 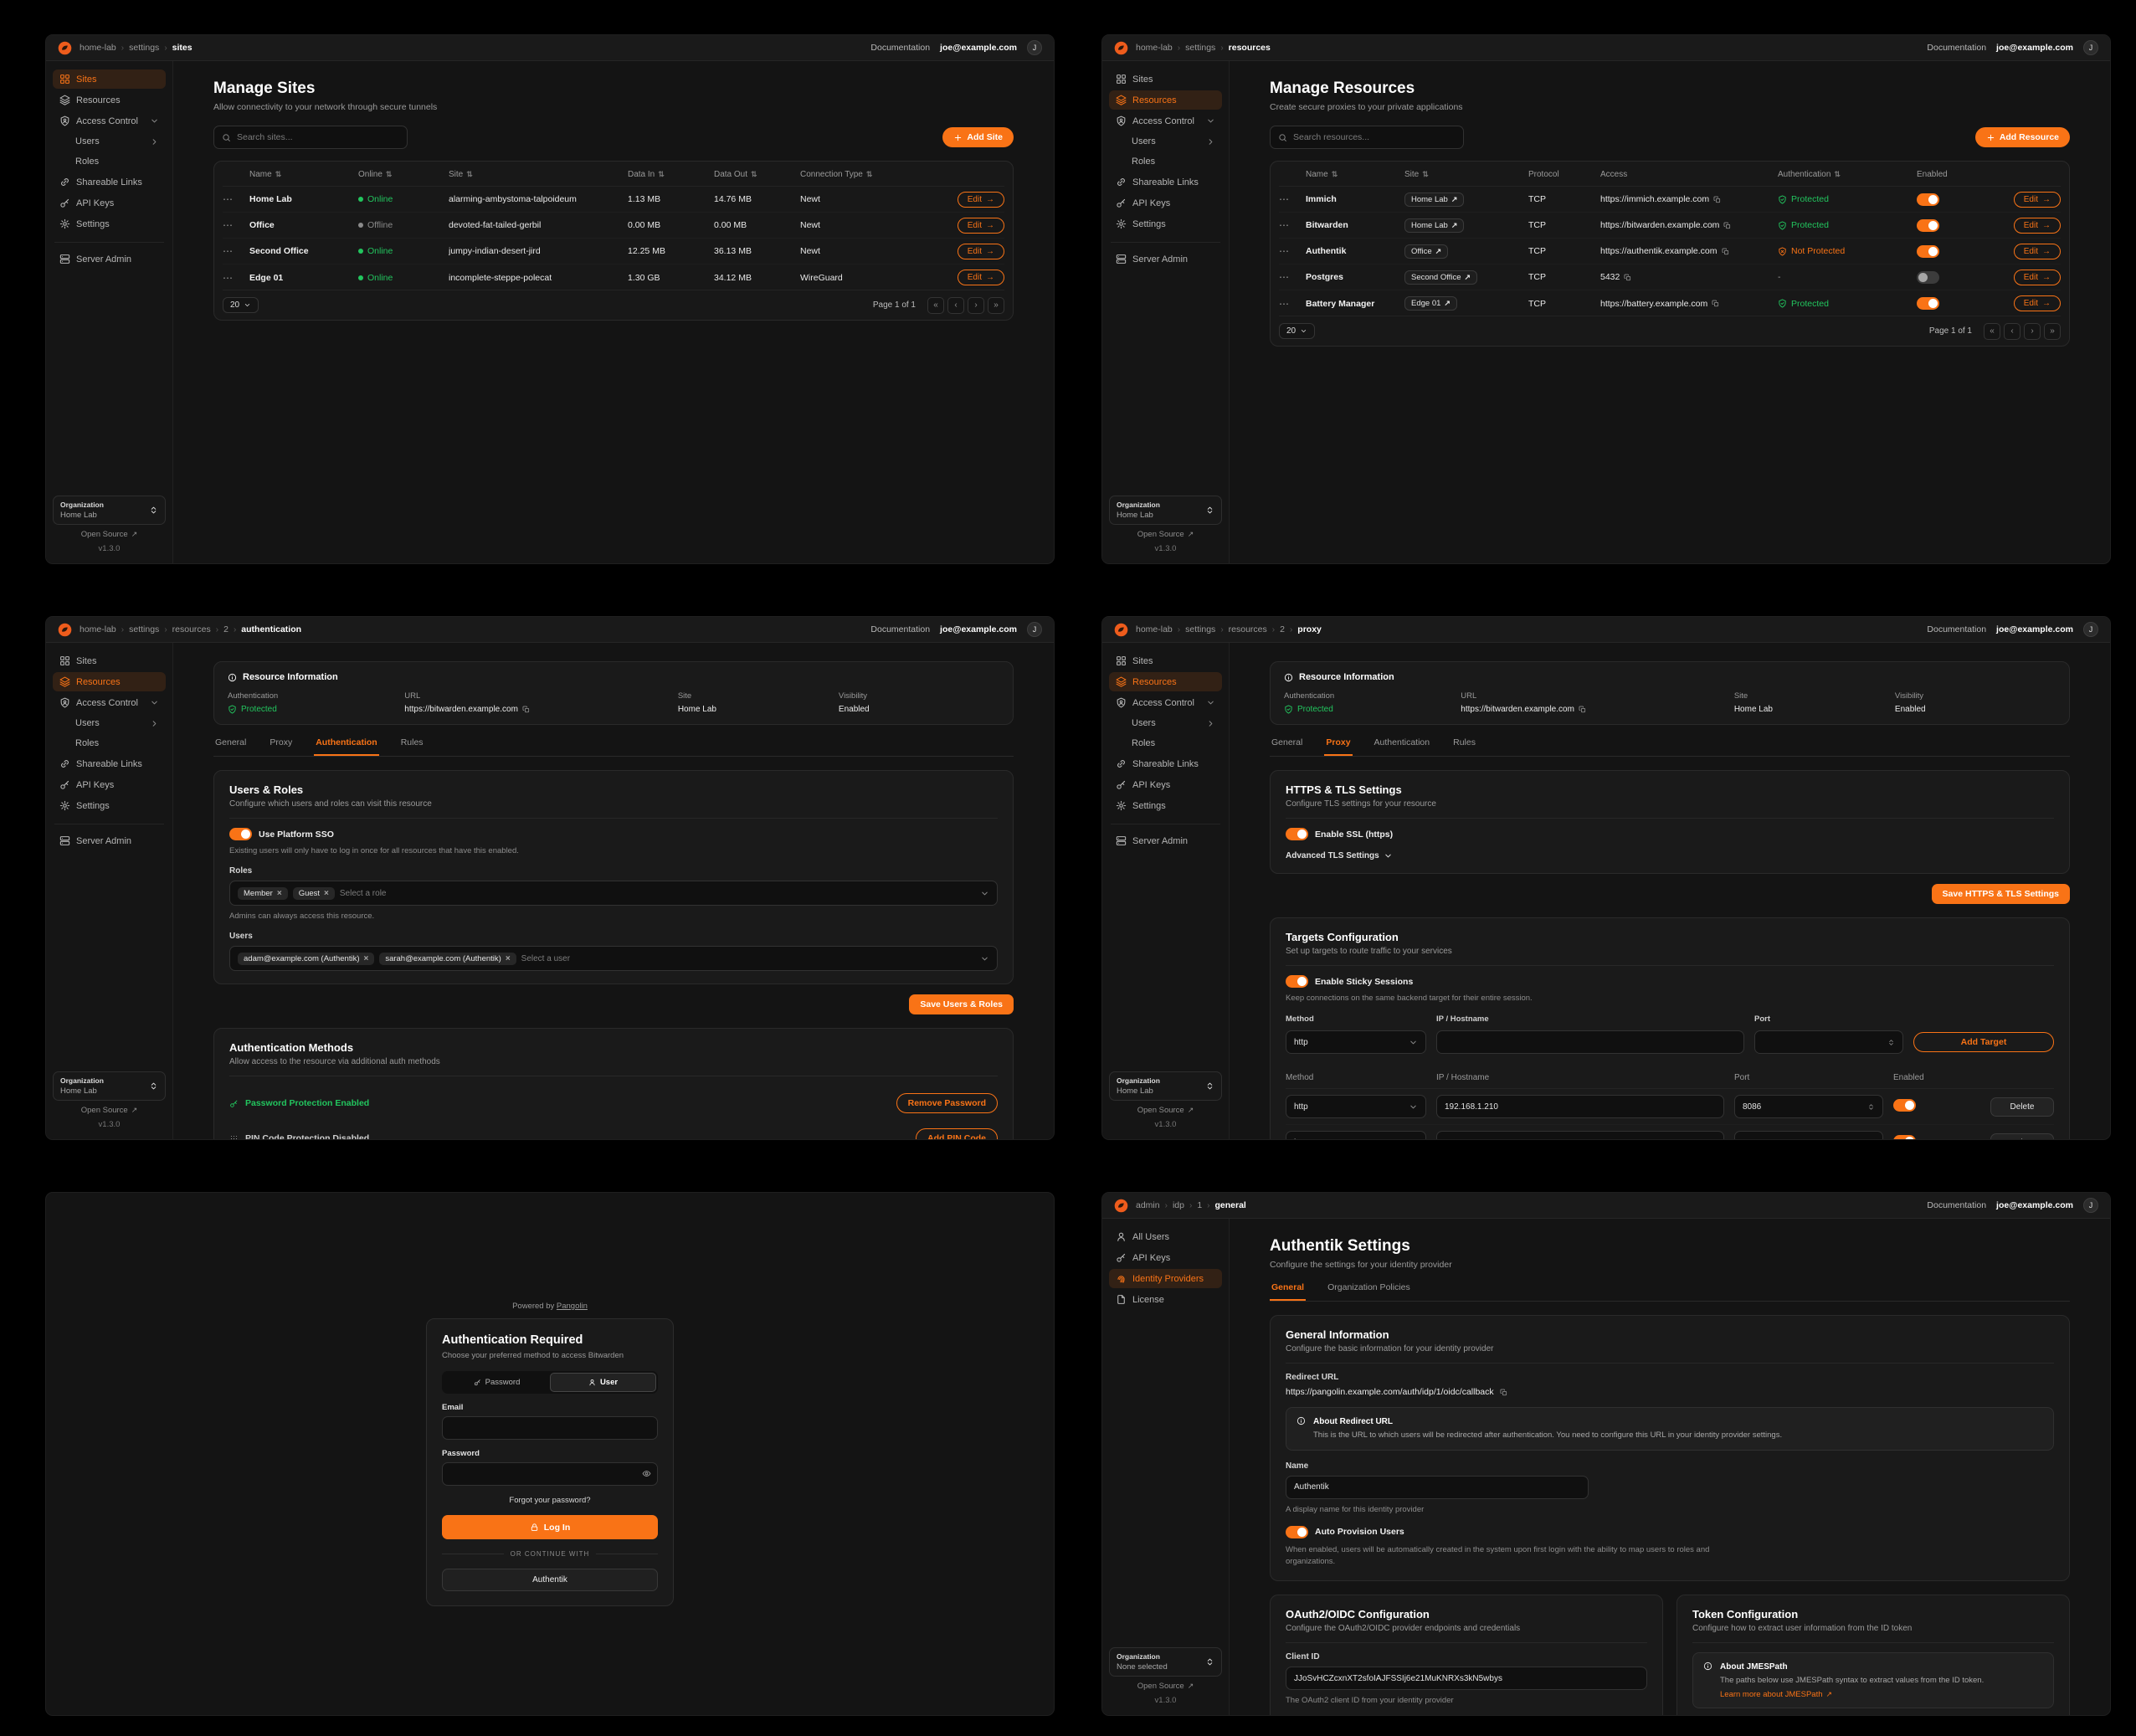 I want to click on sidebar-item-access-control: Access Control, so click(x=110, y=702).